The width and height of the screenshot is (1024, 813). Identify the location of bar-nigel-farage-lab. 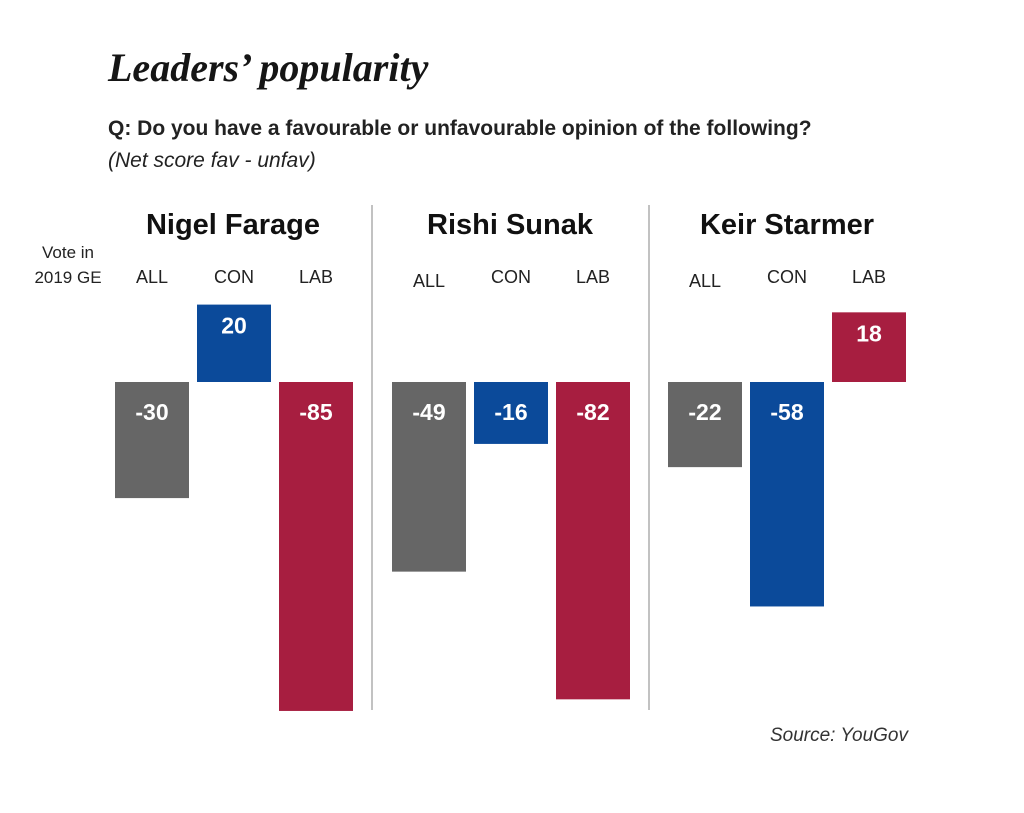
(316, 546).